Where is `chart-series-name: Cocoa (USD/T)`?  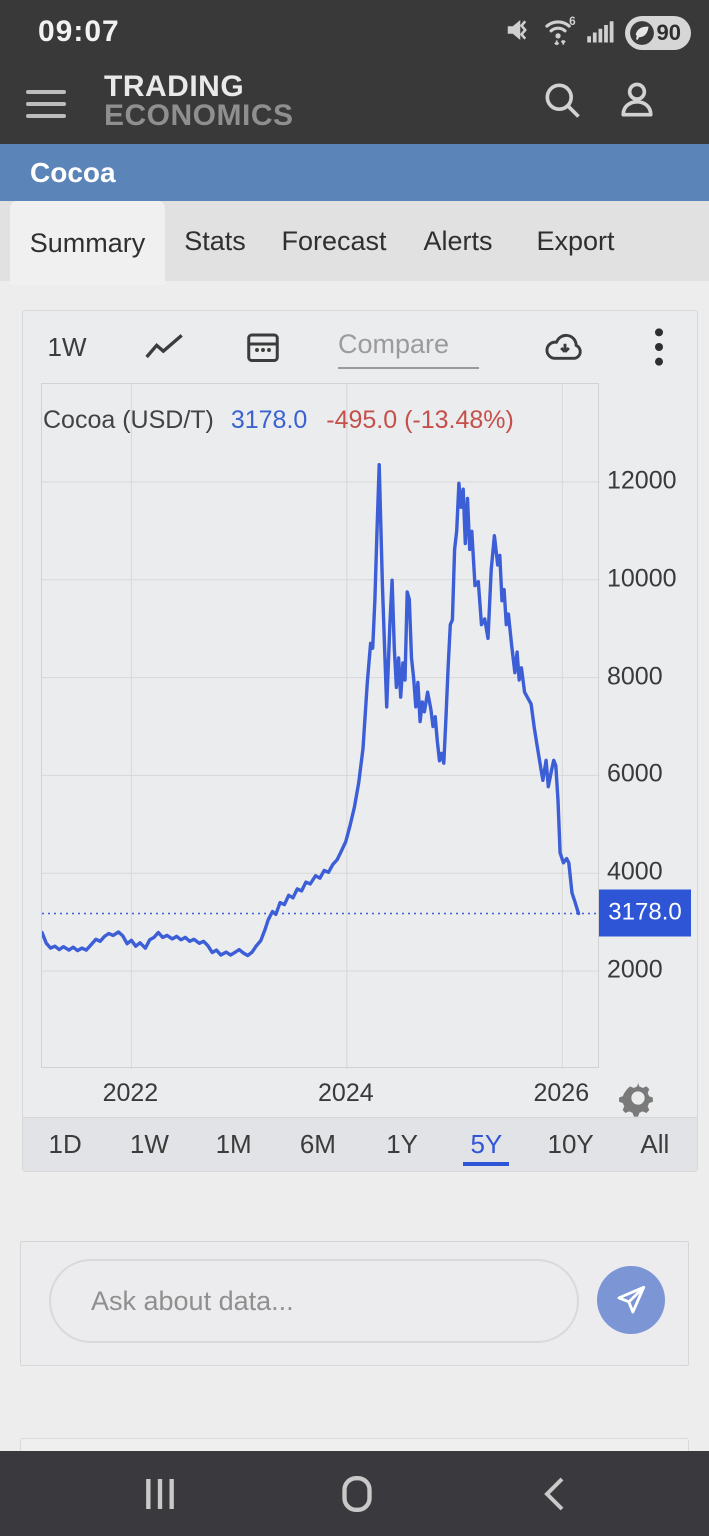 chart-series-name: Cocoa (USD/T) is located at coordinates (128, 420).